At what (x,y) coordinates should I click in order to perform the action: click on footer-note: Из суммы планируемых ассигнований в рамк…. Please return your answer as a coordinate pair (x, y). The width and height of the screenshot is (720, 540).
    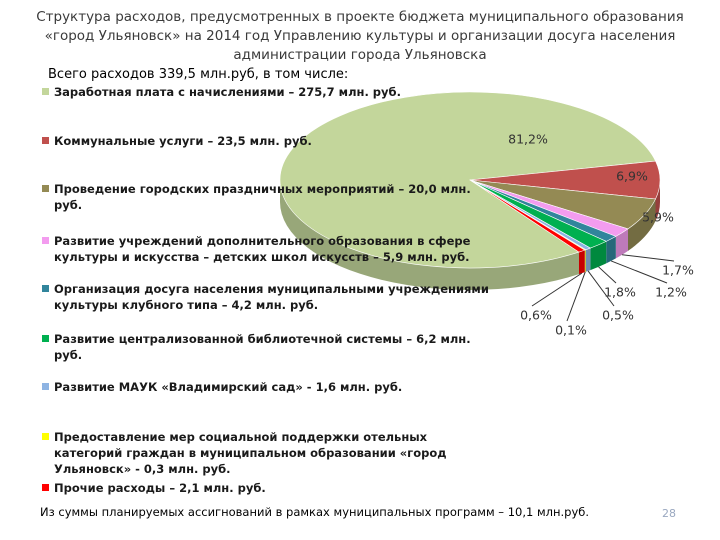
    Looking at the image, I should click on (315, 512).